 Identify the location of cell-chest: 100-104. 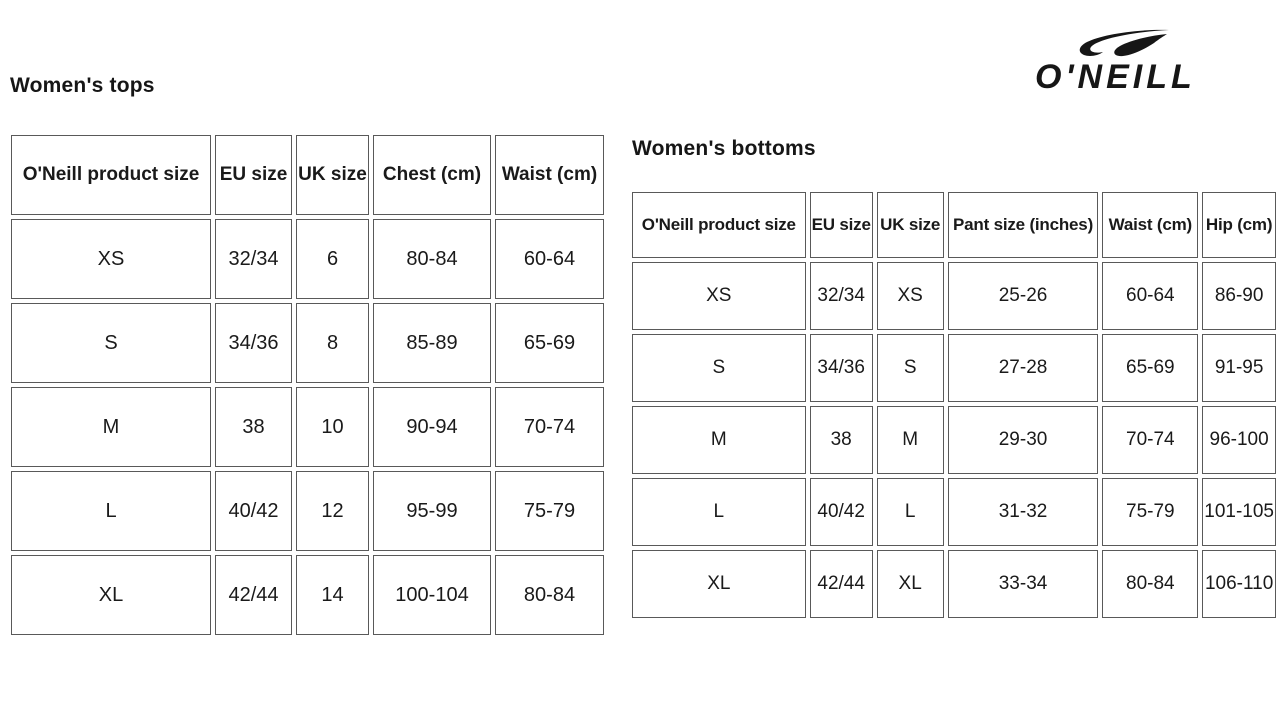
(432, 595).